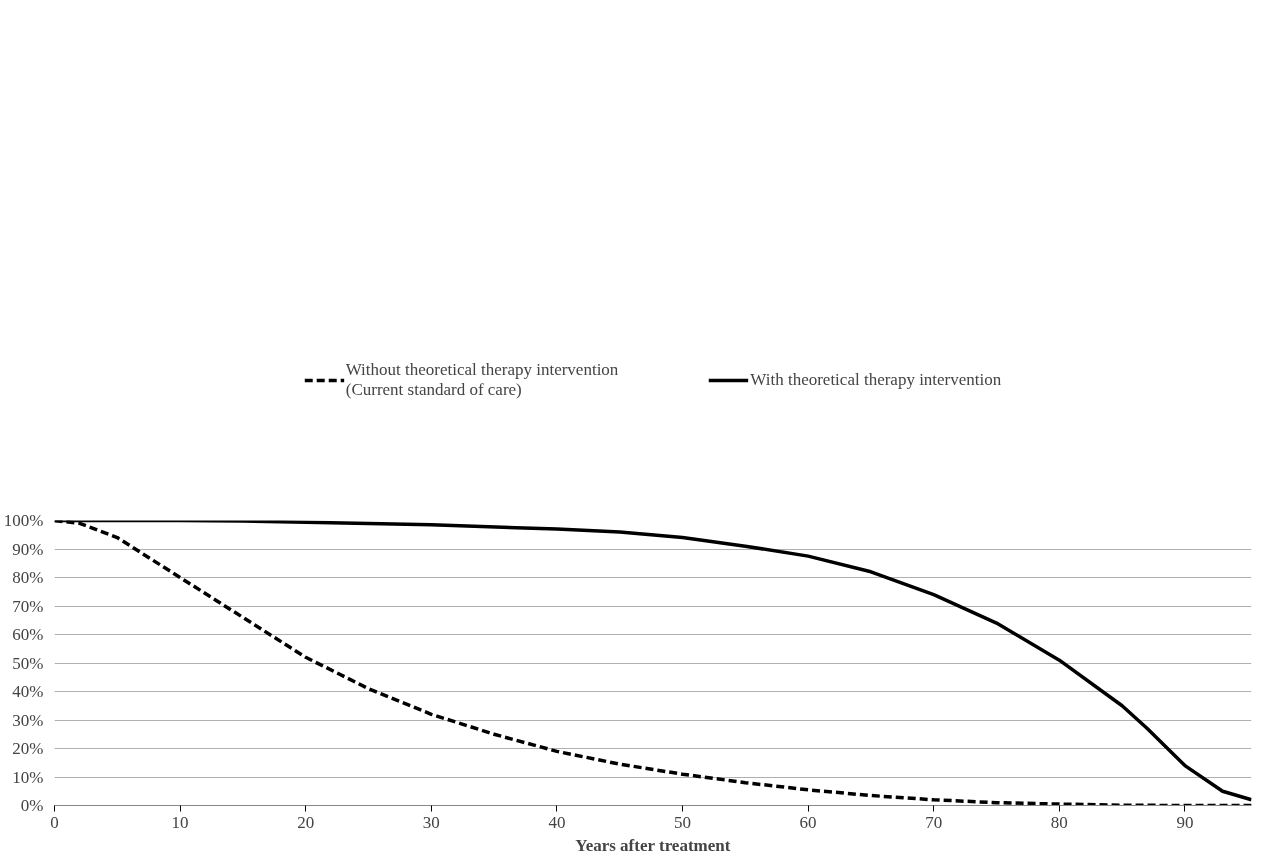 This screenshot has width=1261, height=857. I want to click on y-tick-label: 40%, so click(28, 691).